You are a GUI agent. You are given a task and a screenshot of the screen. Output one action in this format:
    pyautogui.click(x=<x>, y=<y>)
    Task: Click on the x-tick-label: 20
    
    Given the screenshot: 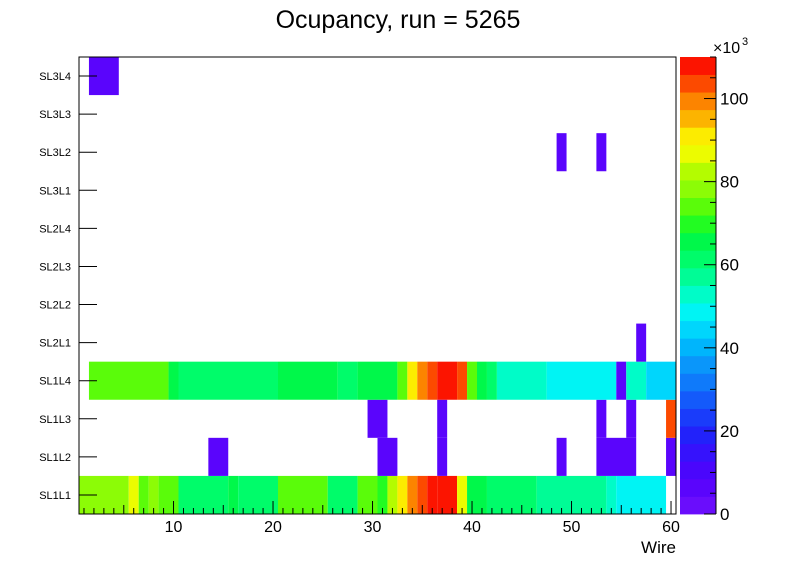 What is the action you would take?
    pyautogui.click(x=273, y=527)
    